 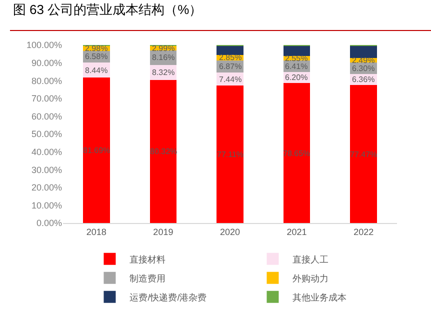 I want to click on data-label: 8.32%, so click(x=163, y=72).